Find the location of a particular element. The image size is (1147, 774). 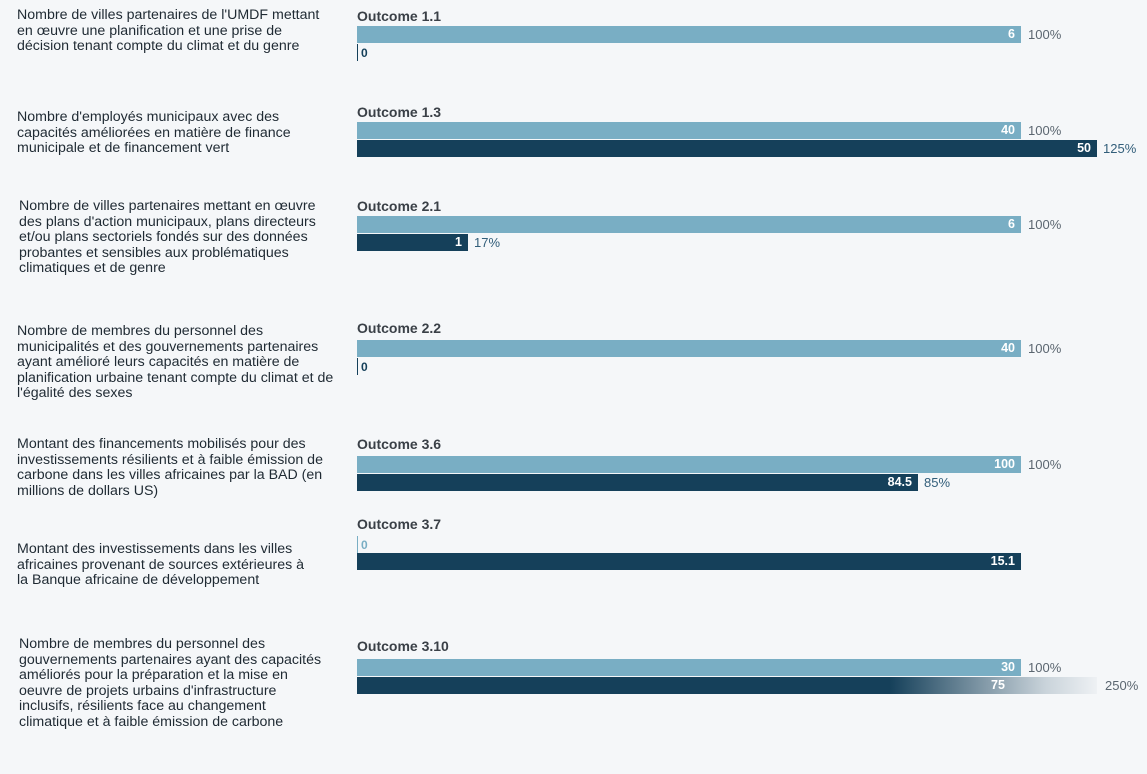

actual-bar-label: 1 is located at coordinates (458, 242).